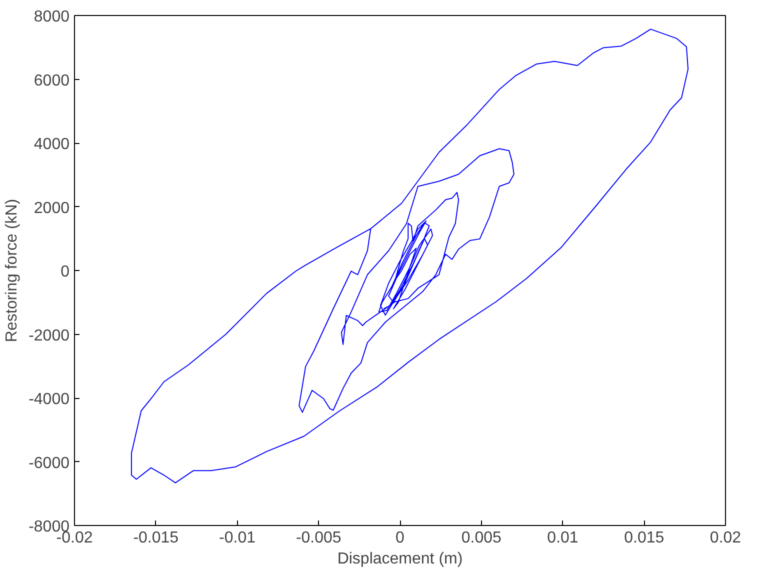  What do you see at coordinates (644, 538) in the screenshot?
I see `x-tick-label: 0.015` at bounding box center [644, 538].